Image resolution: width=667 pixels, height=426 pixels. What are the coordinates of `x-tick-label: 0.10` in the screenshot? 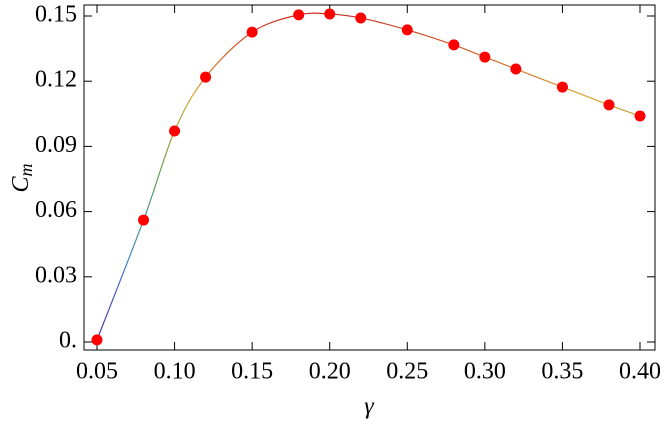 It's located at (175, 372).